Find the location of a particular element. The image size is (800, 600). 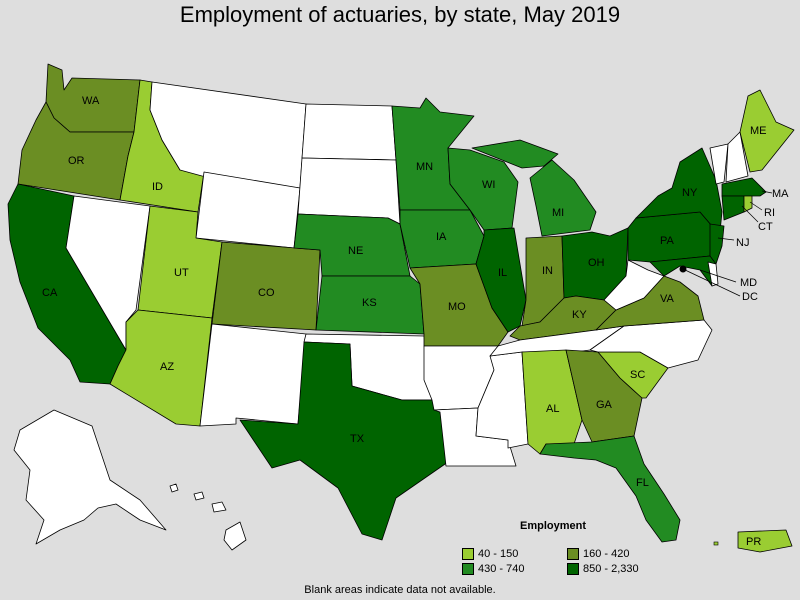

state-ri is located at coordinates (748, 204).